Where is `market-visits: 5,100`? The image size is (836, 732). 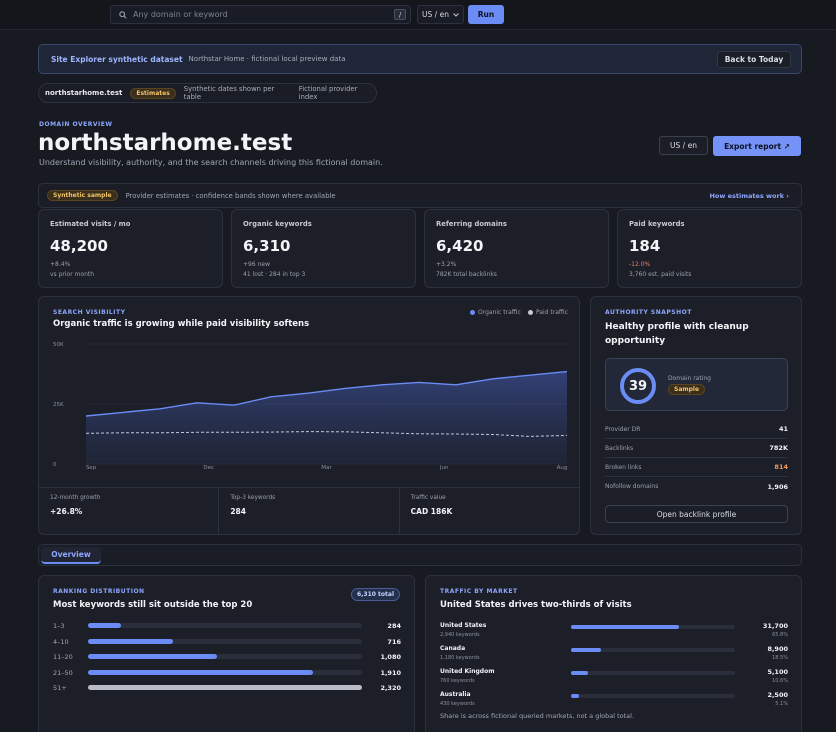
market-visits: 5,100 is located at coordinates (777, 672).